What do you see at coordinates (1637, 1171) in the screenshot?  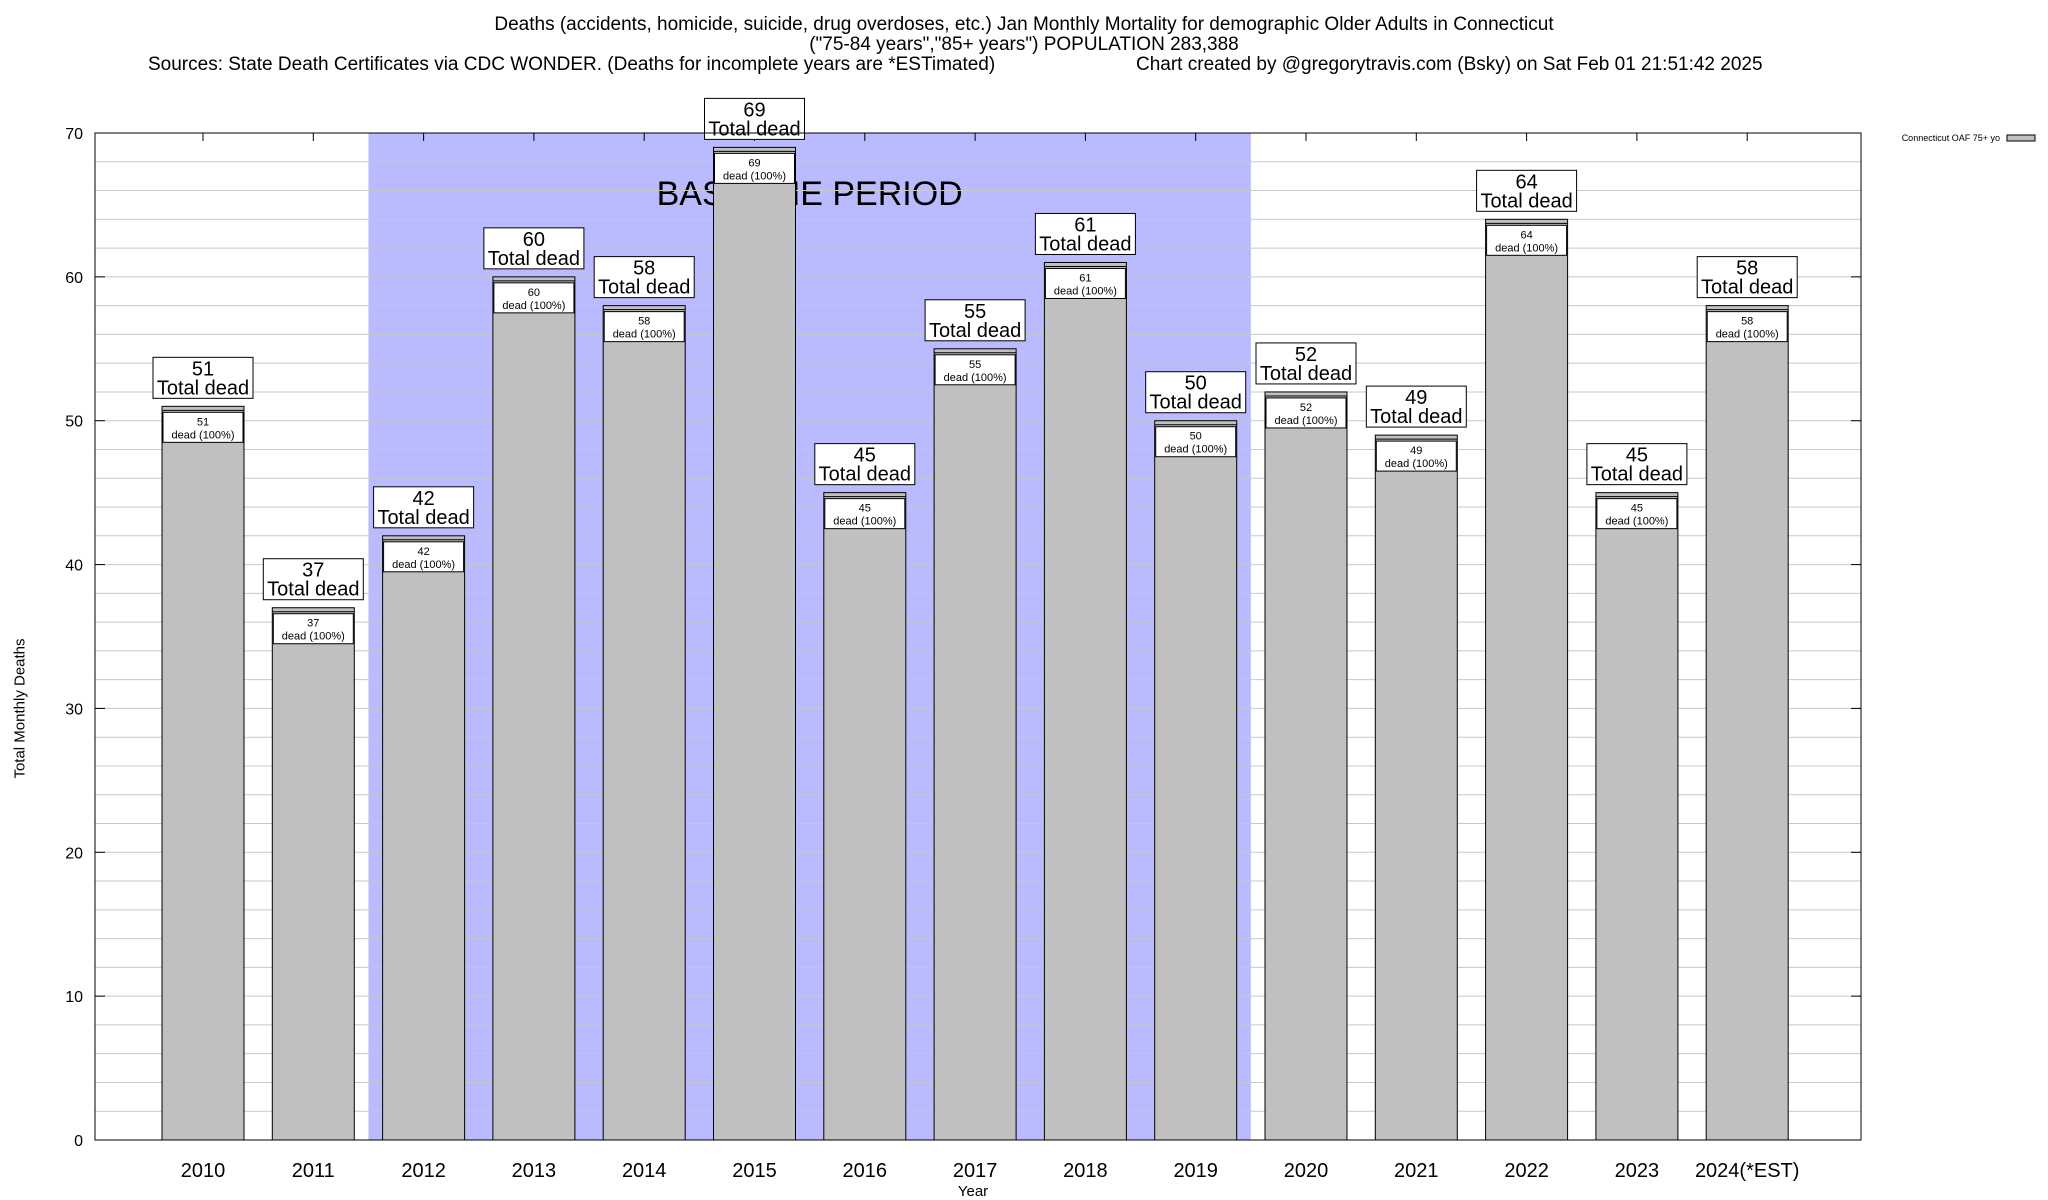 I see `x-tick-label: 2023` at bounding box center [1637, 1171].